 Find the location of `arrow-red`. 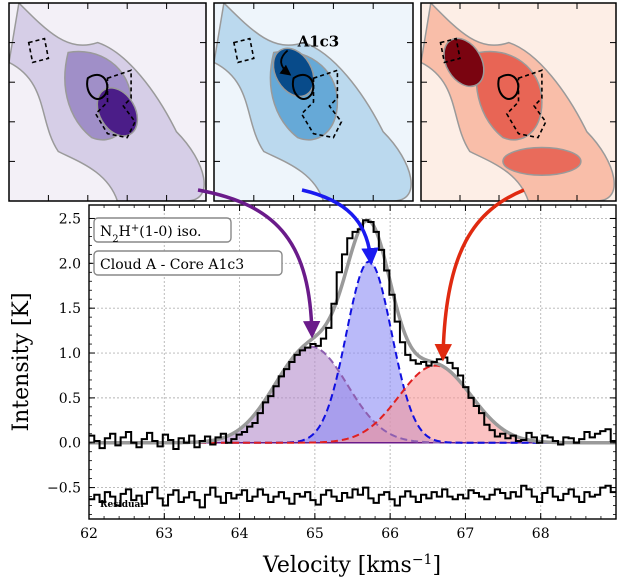

arrow-red is located at coordinates (479, 275).